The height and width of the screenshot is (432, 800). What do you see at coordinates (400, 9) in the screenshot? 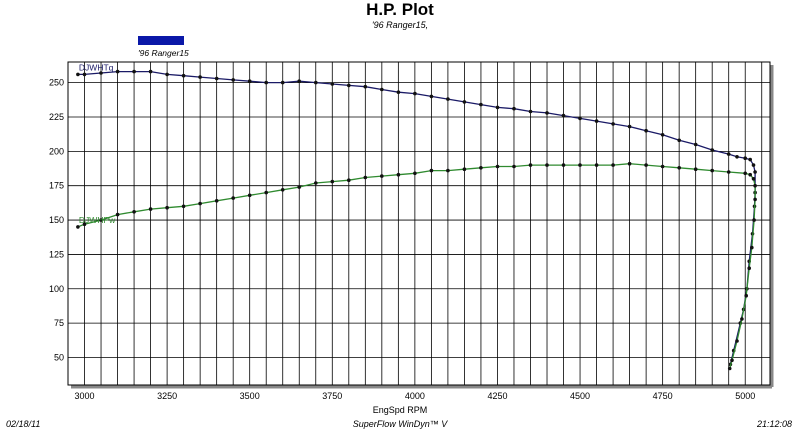
I see `chart-title: H.P. Plot` at bounding box center [400, 9].